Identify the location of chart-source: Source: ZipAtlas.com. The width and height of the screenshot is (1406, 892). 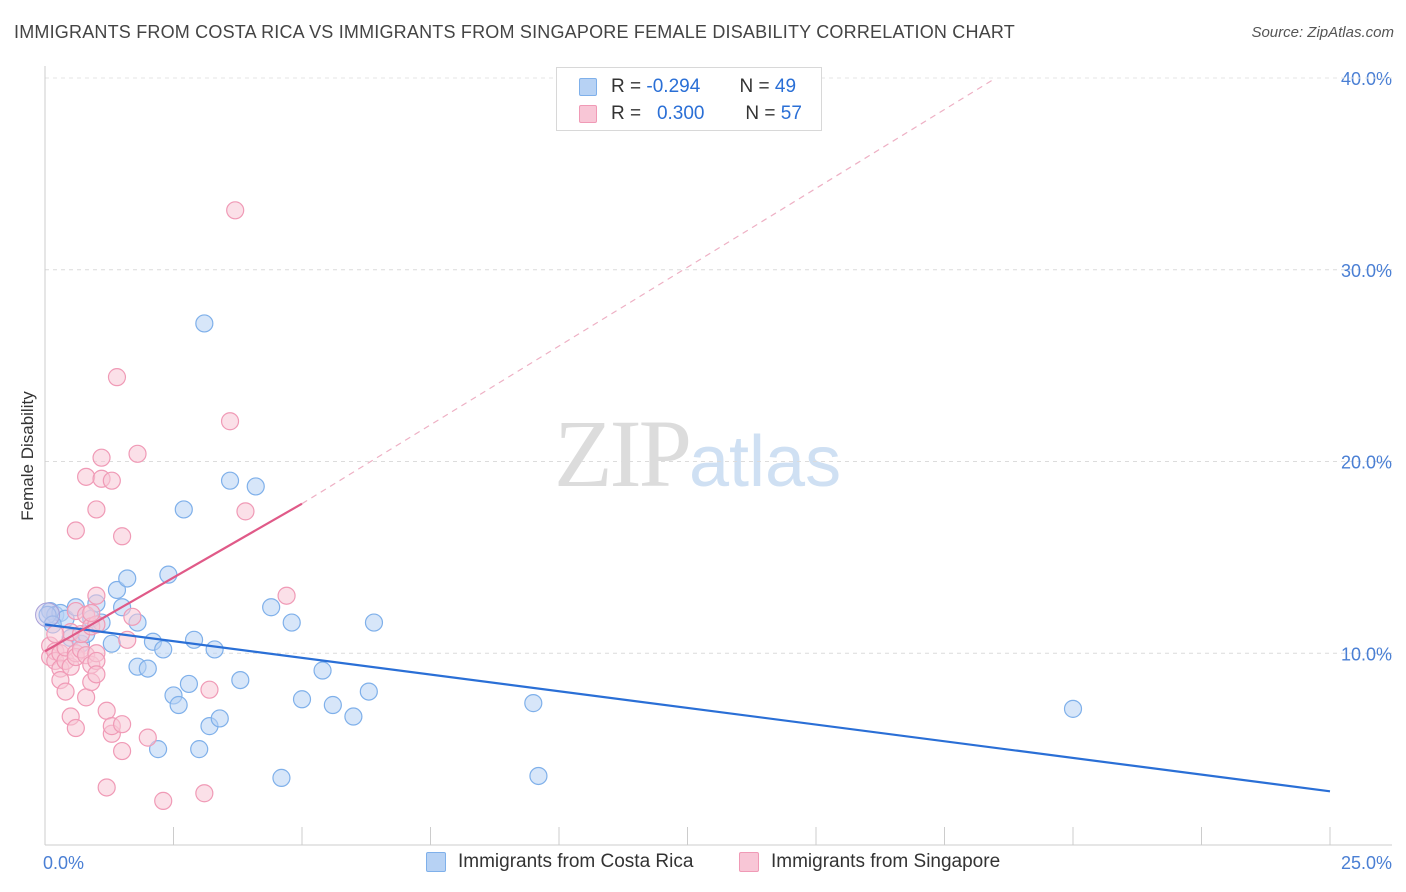
(1322, 32).